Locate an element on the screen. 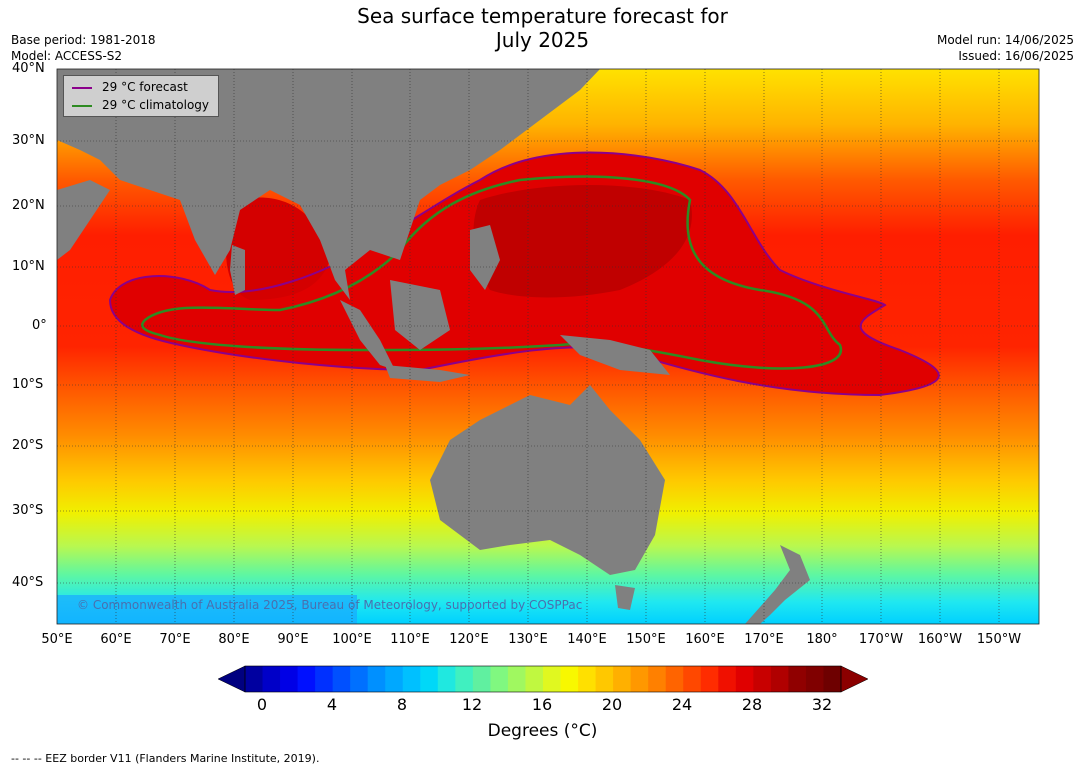  map-legend: 29 °C forecast 29 °C climatology is located at coordinates (141, 96).